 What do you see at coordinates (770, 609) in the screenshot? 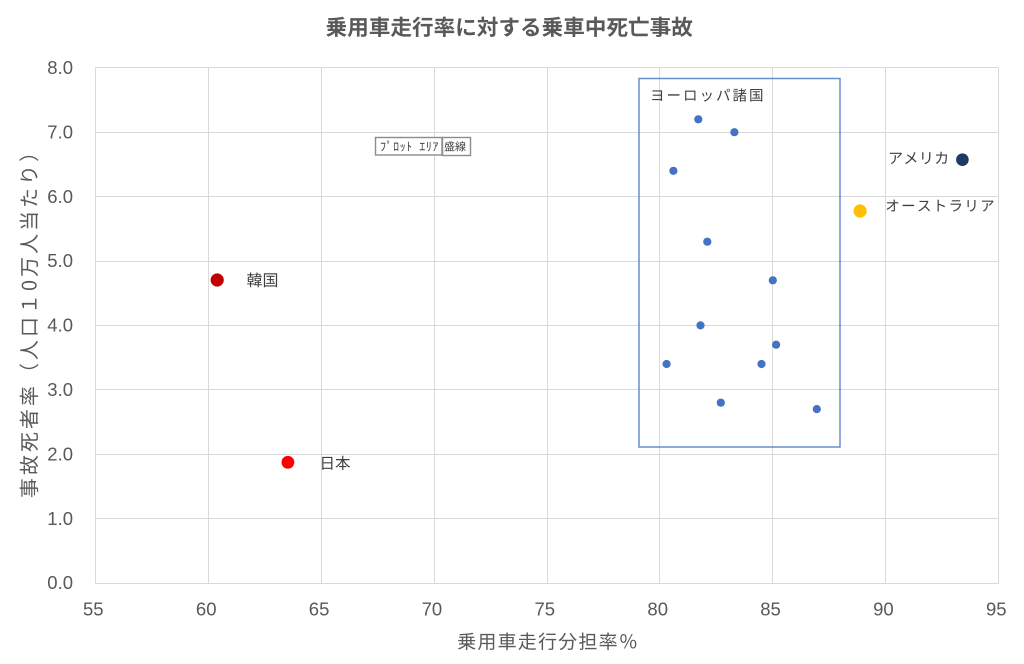
I see `svg-text: 85` at bounding box center [770, 609].